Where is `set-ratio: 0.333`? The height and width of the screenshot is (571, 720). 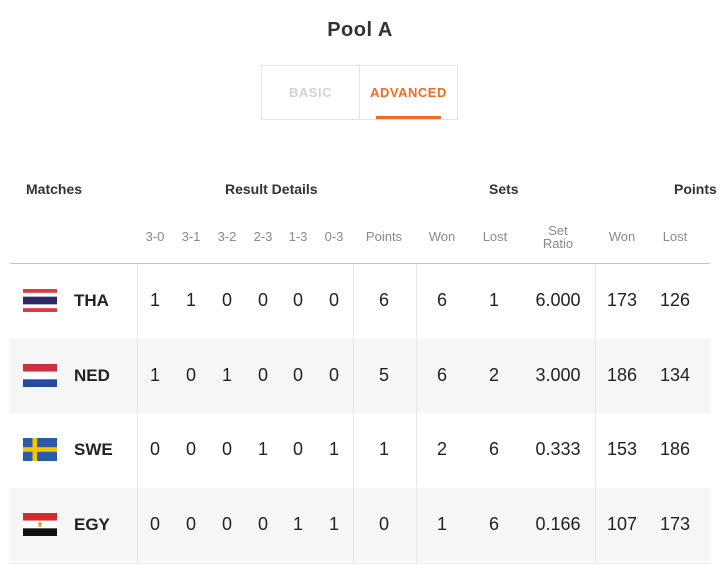 set-ratio: 0.333 is located at coordinates (558, 449).